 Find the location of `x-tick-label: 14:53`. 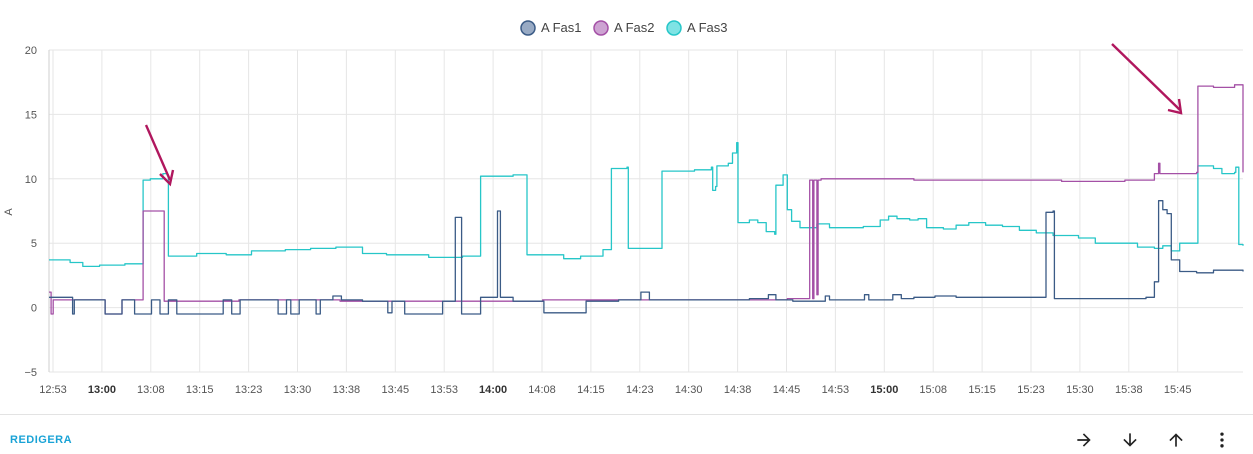

x-tick-label: 14:53 is located at coordinates (836, 390).